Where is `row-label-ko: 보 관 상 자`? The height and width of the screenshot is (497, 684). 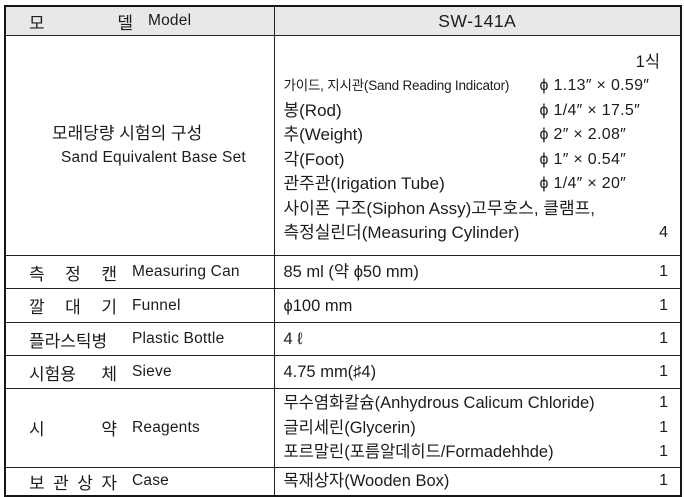
row-label-ko: 보 관 상 자 is located at coordinates (73, 483).